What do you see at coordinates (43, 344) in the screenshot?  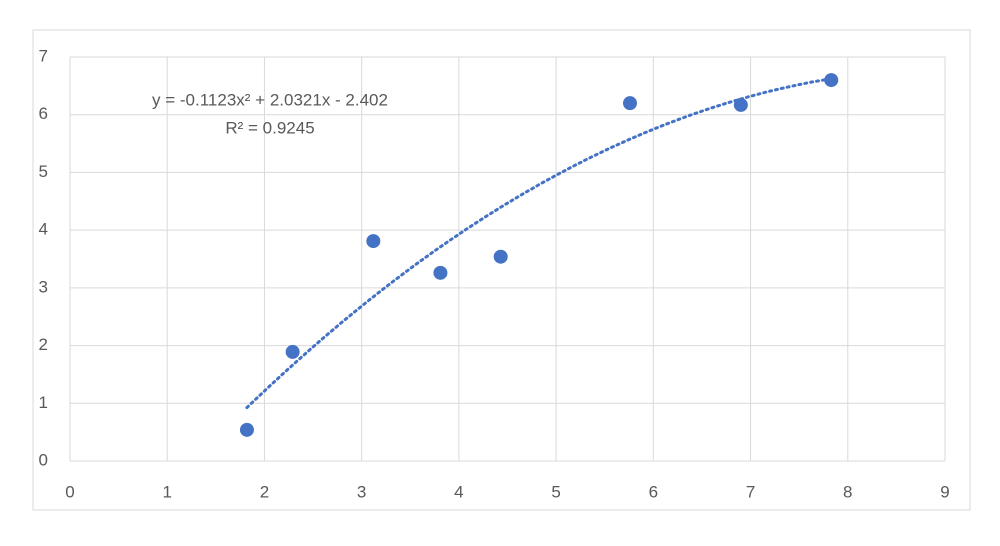 I see `y-tick-label: 2` at bounding box center [43, 344].